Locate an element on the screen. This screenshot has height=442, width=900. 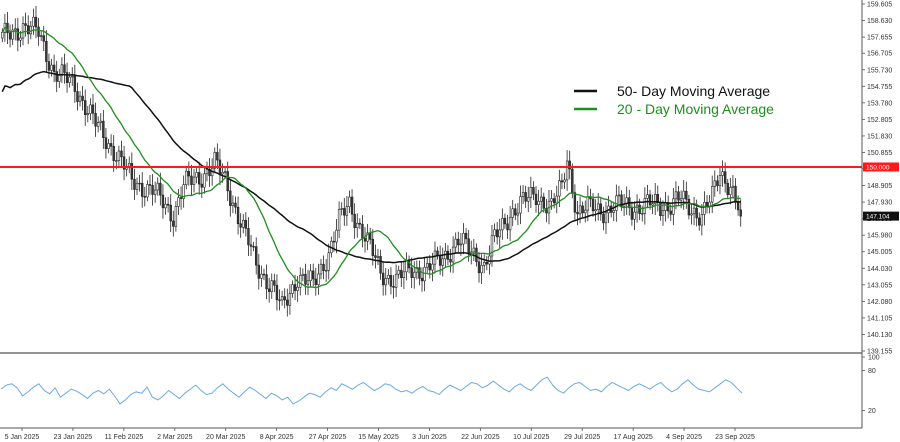
price-tick-label: 156.705 is located at coordinates (879, 54).